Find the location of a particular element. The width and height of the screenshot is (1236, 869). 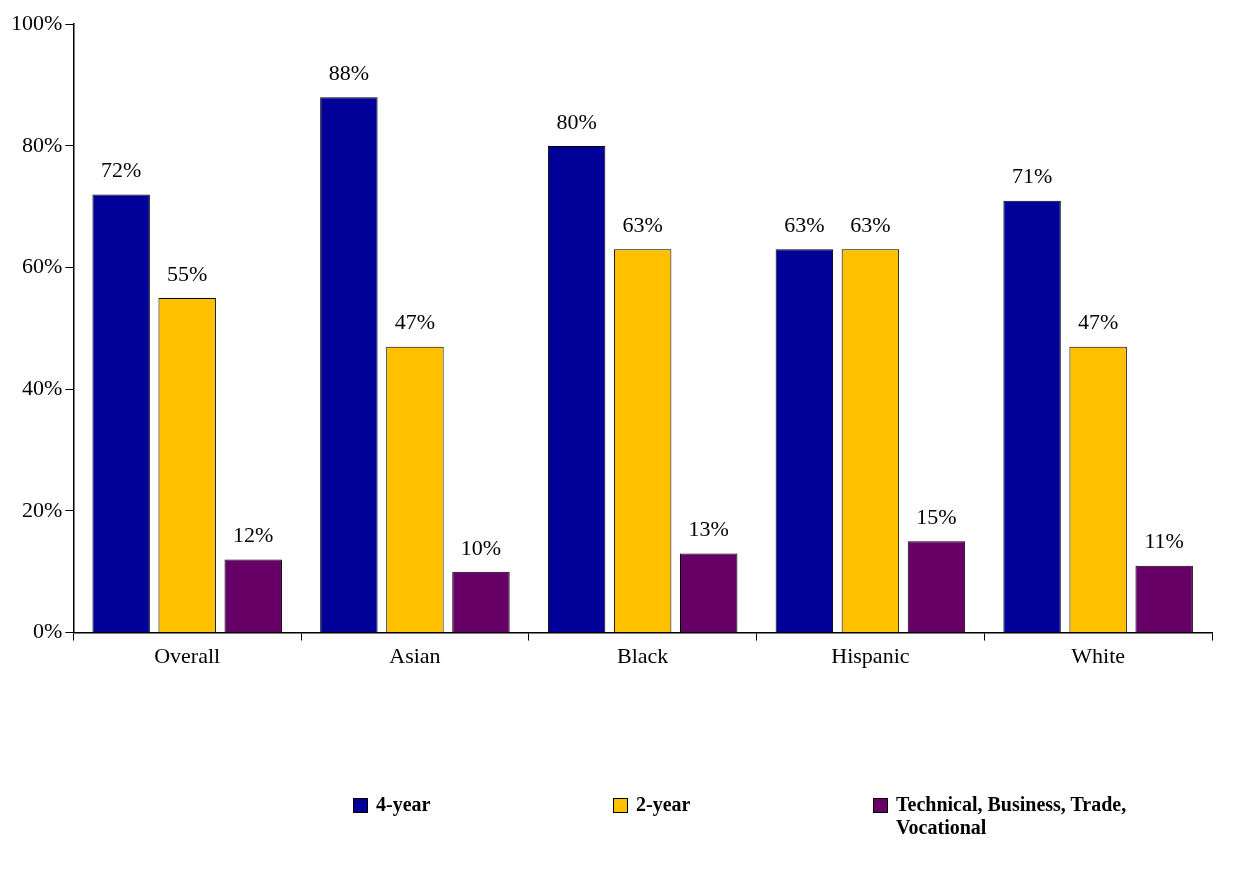

data-label: 10% is located at coordinates (481, 547).